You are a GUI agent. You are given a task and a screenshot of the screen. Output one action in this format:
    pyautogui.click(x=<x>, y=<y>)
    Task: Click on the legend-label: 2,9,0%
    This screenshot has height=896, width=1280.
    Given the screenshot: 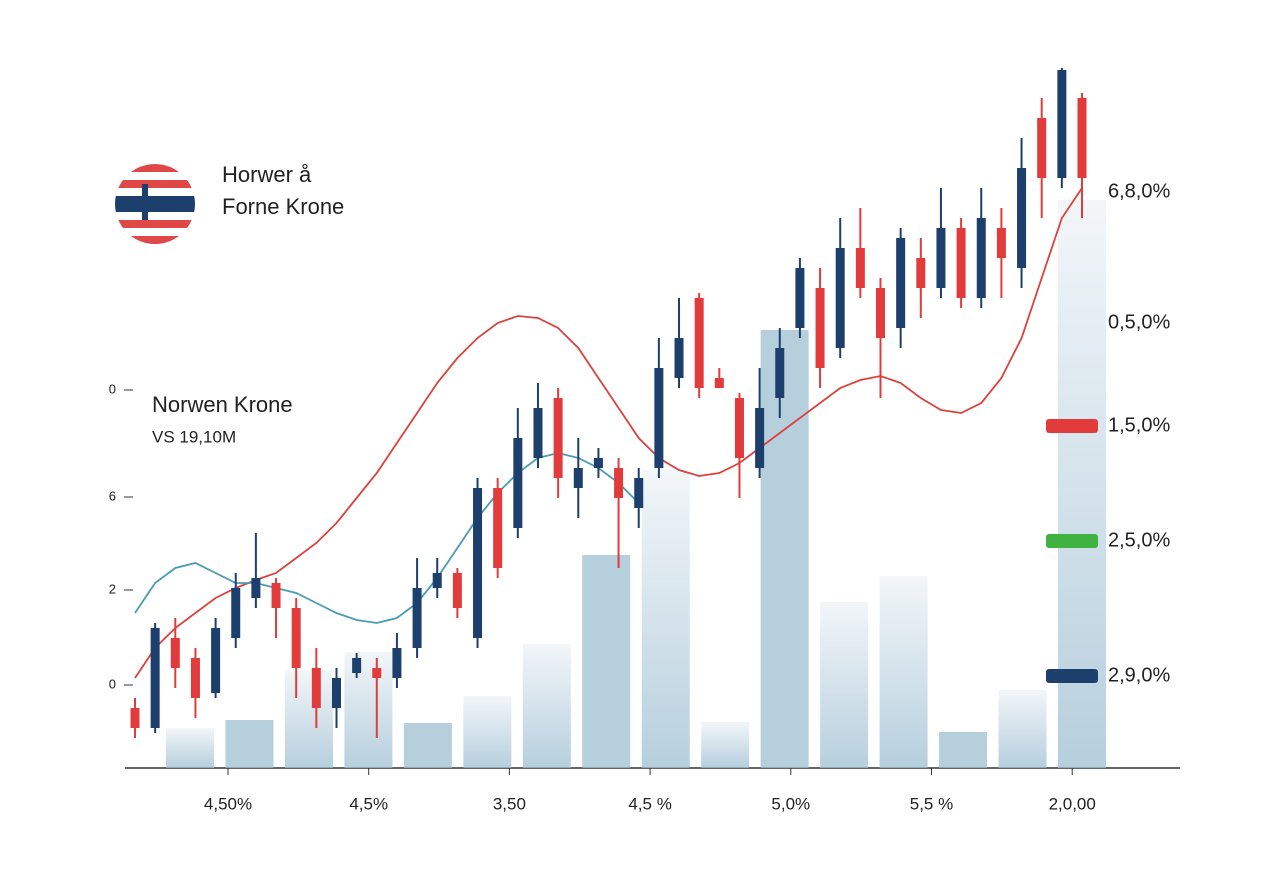 What is the action you would take?
    pyautogui.click(x=1139, y=675)
    